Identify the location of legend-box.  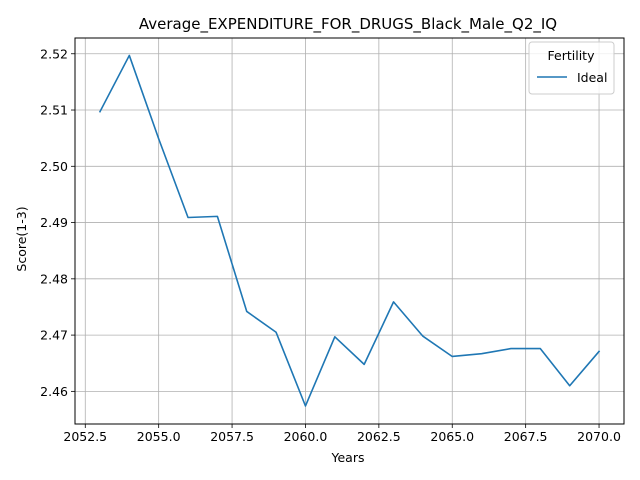
(571, 68).